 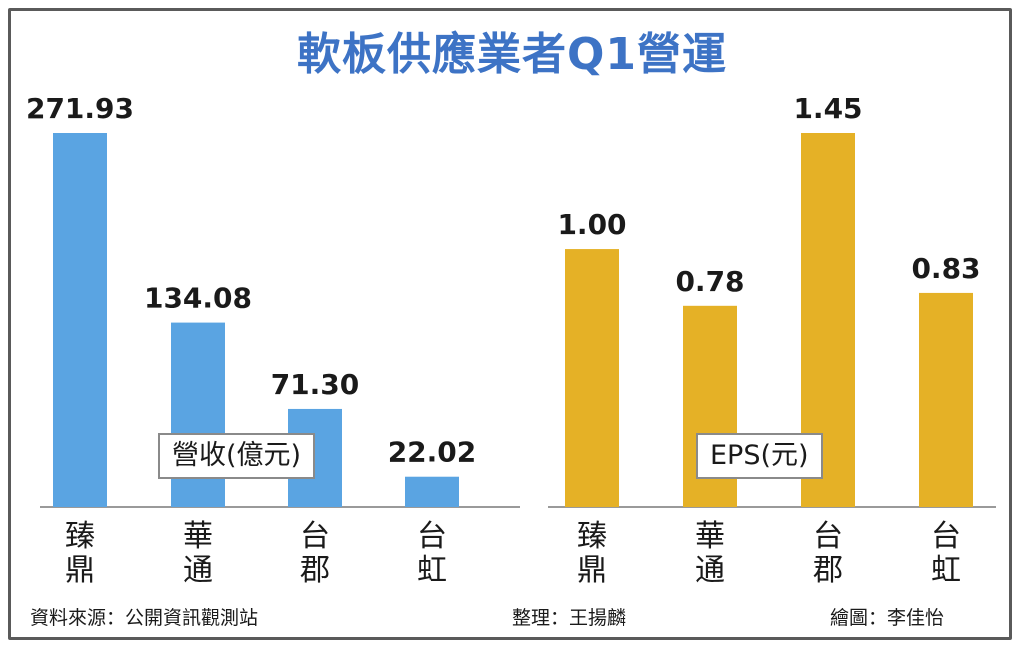 What do you see at coordinates (144, 618) in the screenshot?
I see `source-note: 資料來源：公開資訊觀測站` at bounding box center [144, 618].